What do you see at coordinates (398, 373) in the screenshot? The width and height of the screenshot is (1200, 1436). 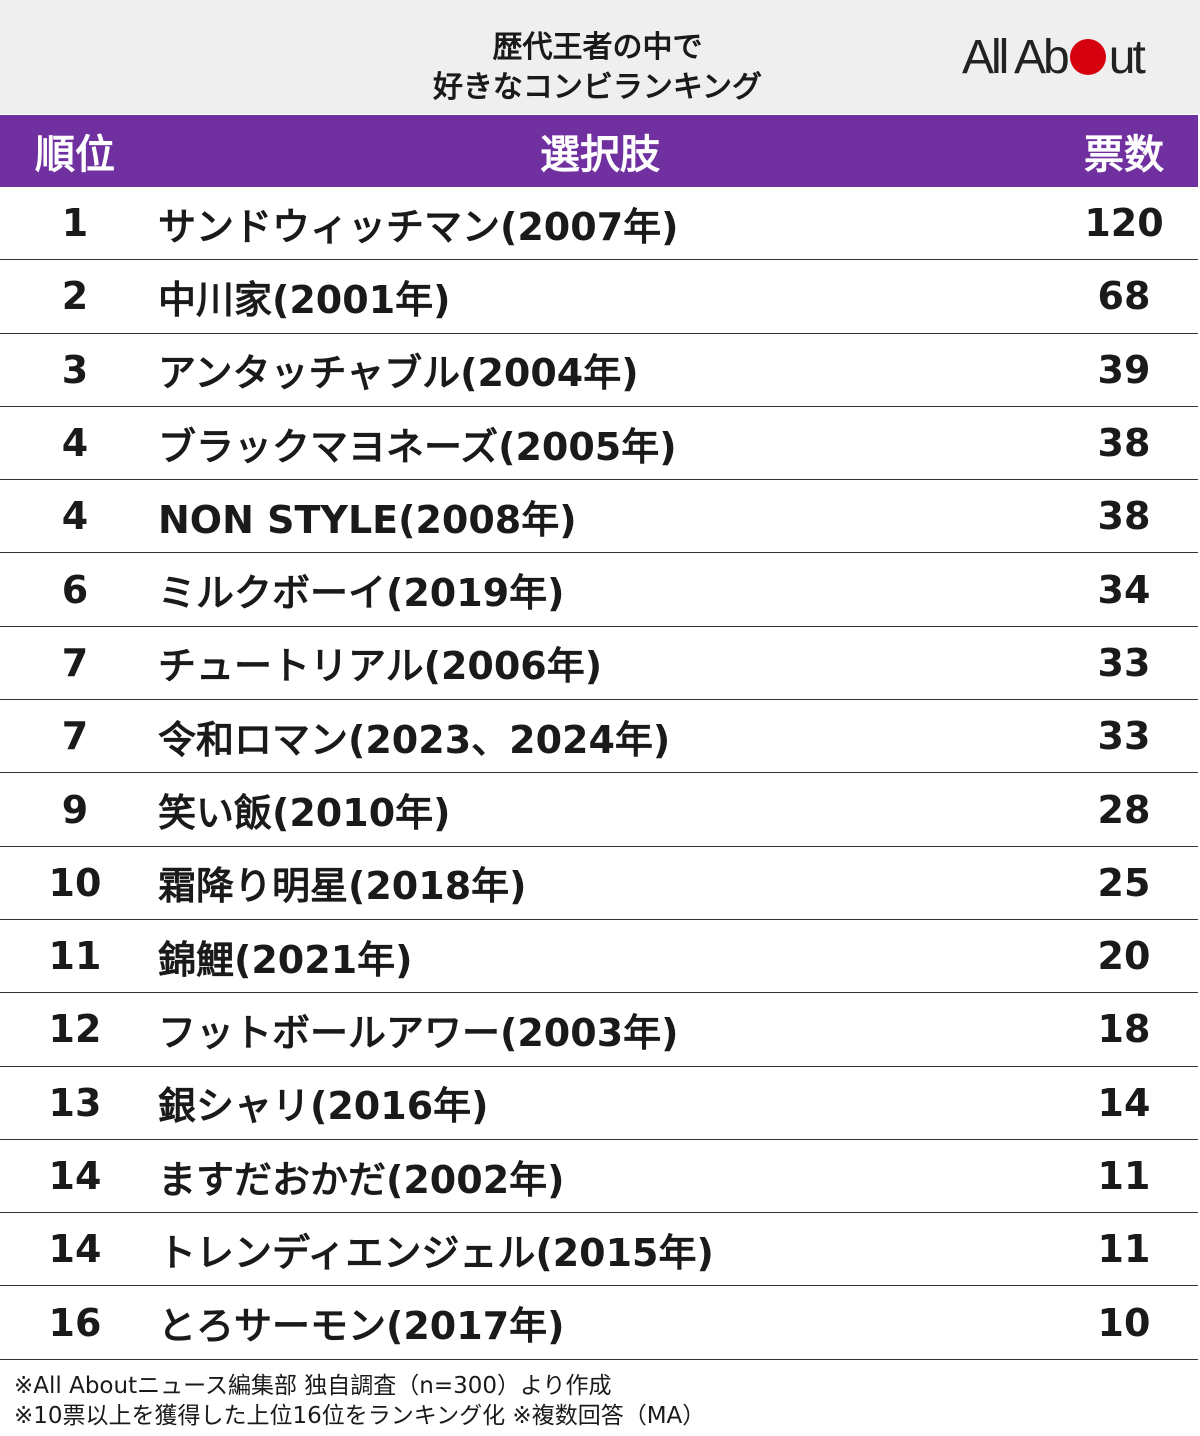 I see `choice: アンタッチャブル(2004年)` at bounding box center [398, 373].